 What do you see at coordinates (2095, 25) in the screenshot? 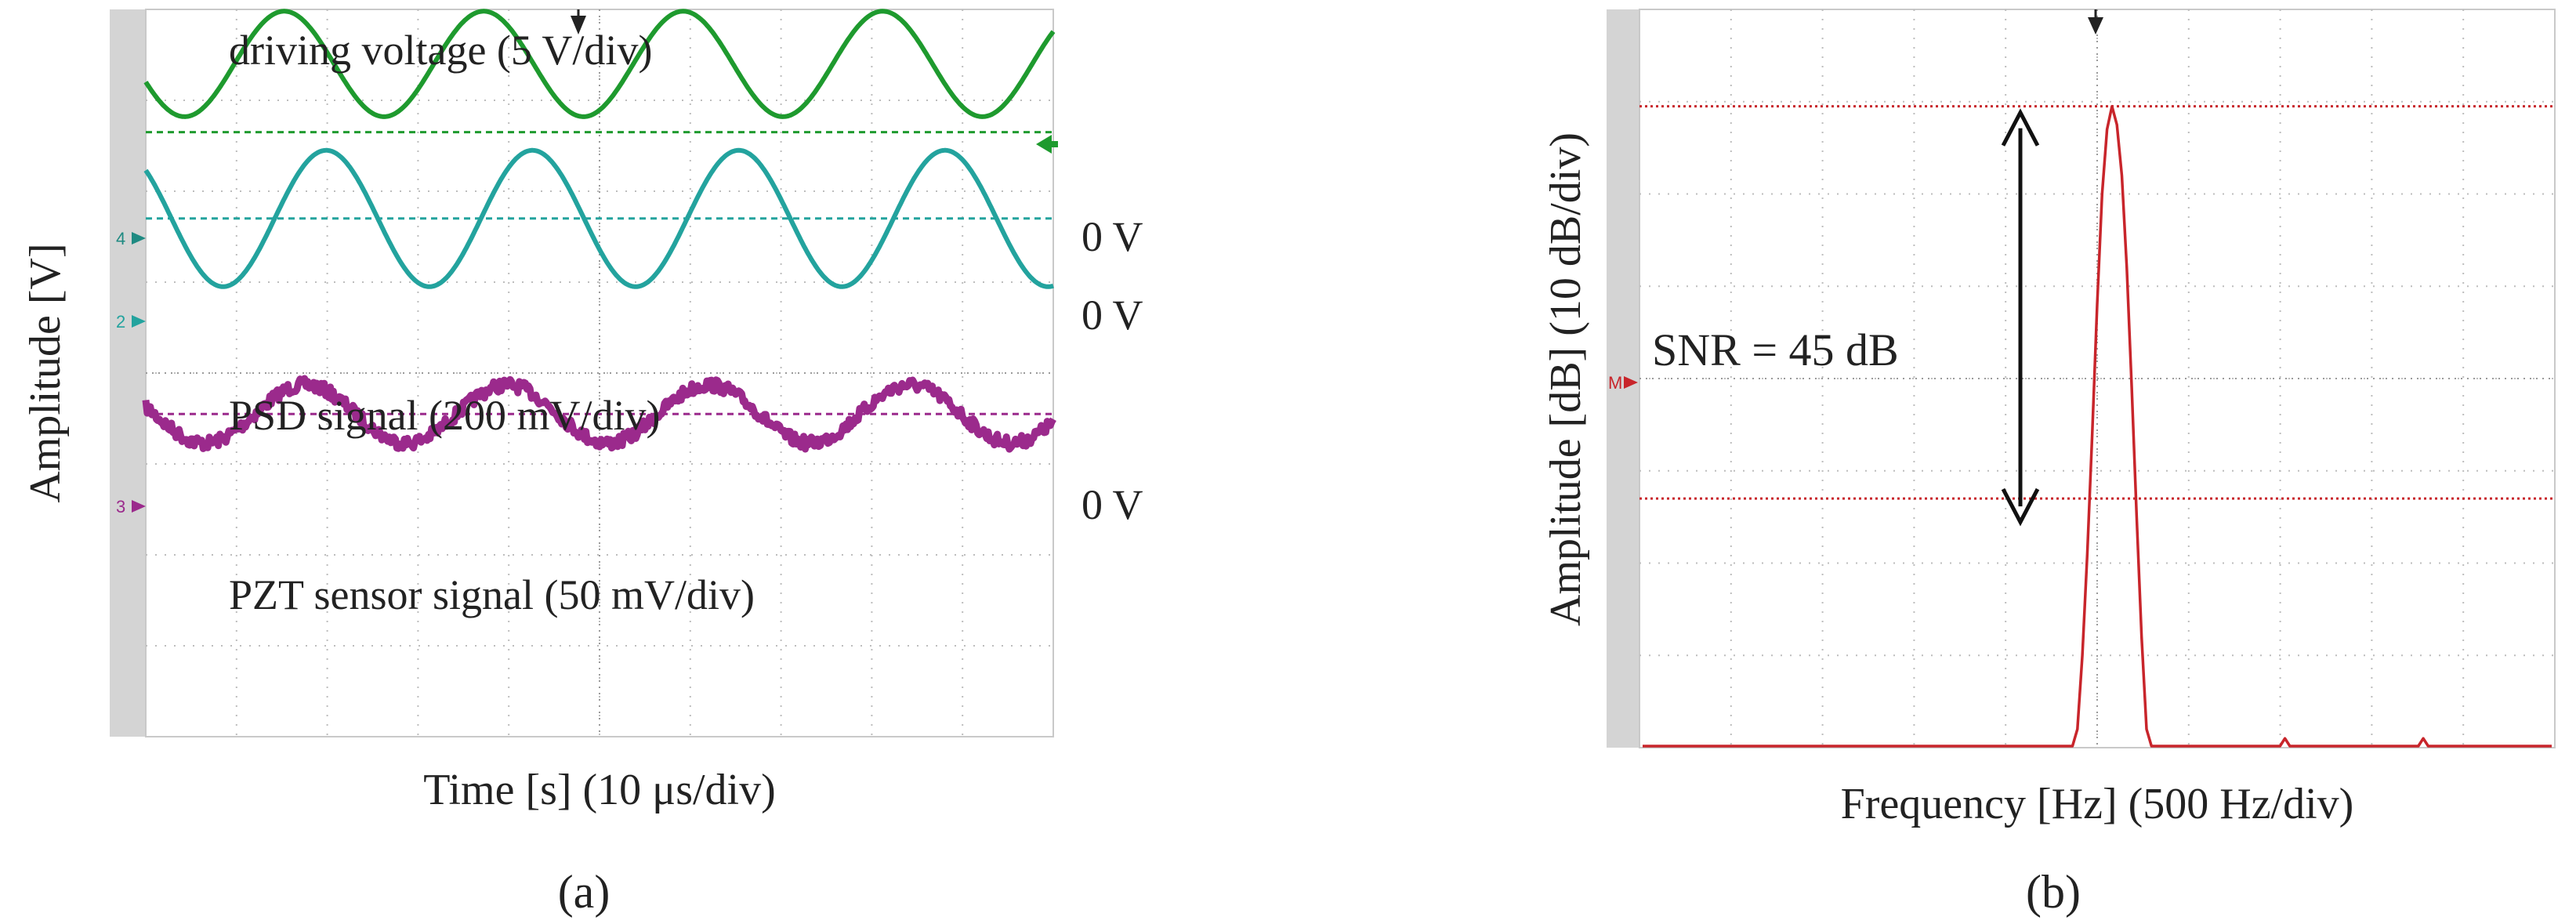
I see `trigger-arrow-icon-b` at bounding box center [2095, 25].